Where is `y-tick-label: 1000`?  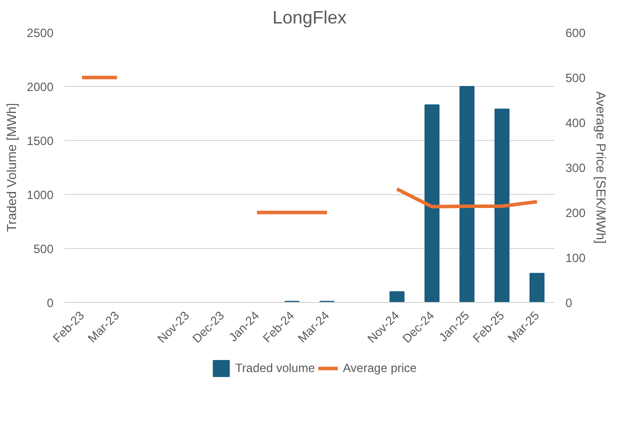
y-tick-label: 1000 is located at coordinates (40, 195).